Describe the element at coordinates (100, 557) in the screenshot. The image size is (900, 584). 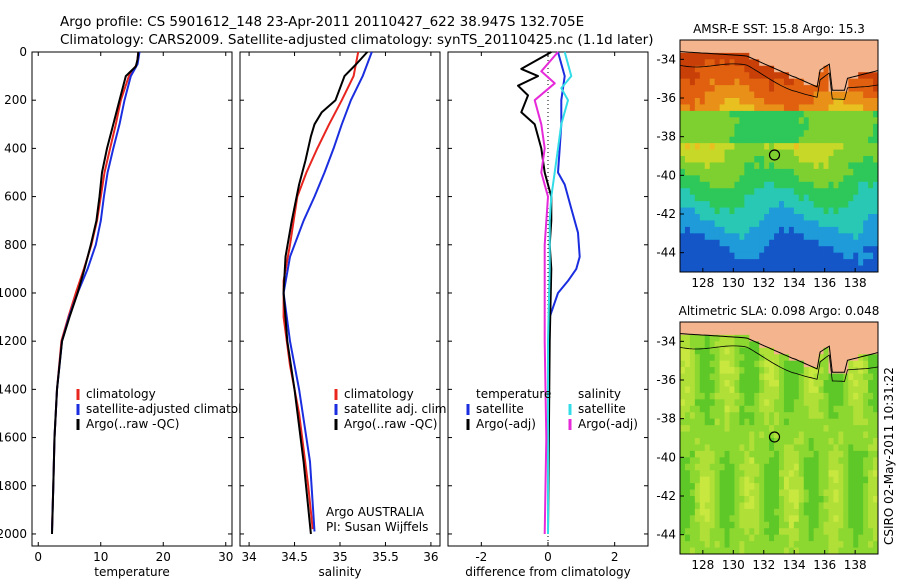
I see `x-tick-label: 10` at that location.